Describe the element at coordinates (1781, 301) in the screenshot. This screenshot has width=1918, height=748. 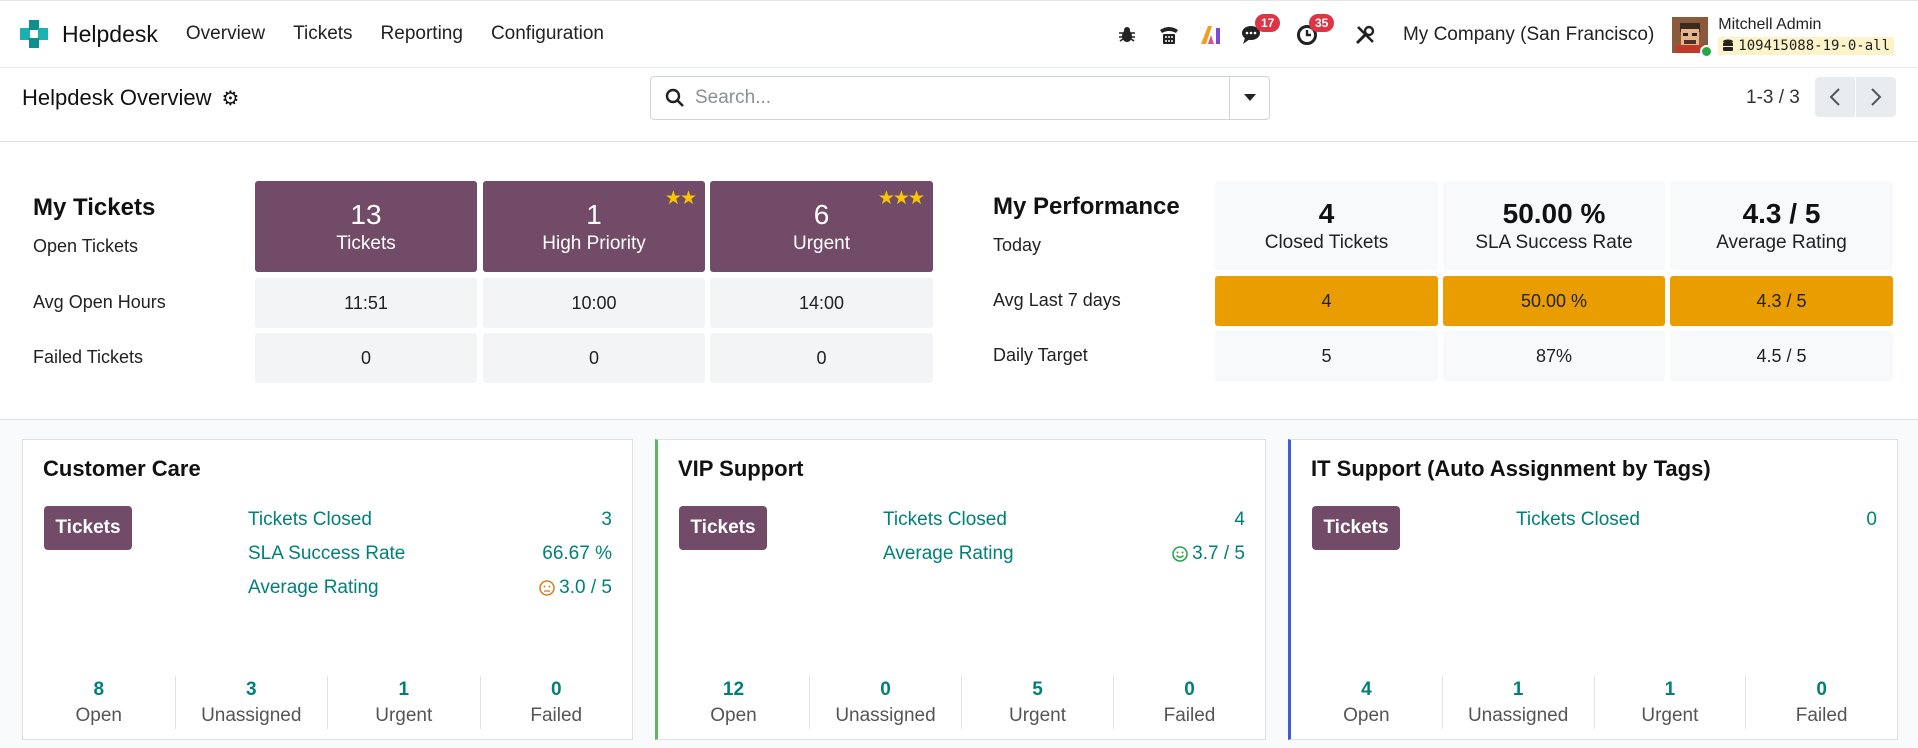
I see `avg7-average-rating: 4.3 / 5` at that location.